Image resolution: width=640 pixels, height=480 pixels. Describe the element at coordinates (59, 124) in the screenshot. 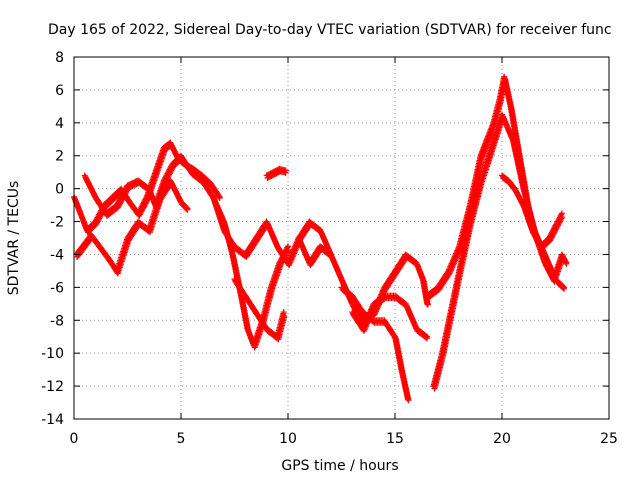

I see `y-tick-label: 4` at that location.